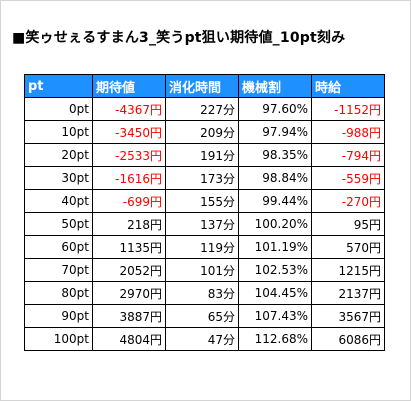  Describe the element at coordinates (58, 270) in the screenshot. I see `cell-pt: 70pt` at that location.